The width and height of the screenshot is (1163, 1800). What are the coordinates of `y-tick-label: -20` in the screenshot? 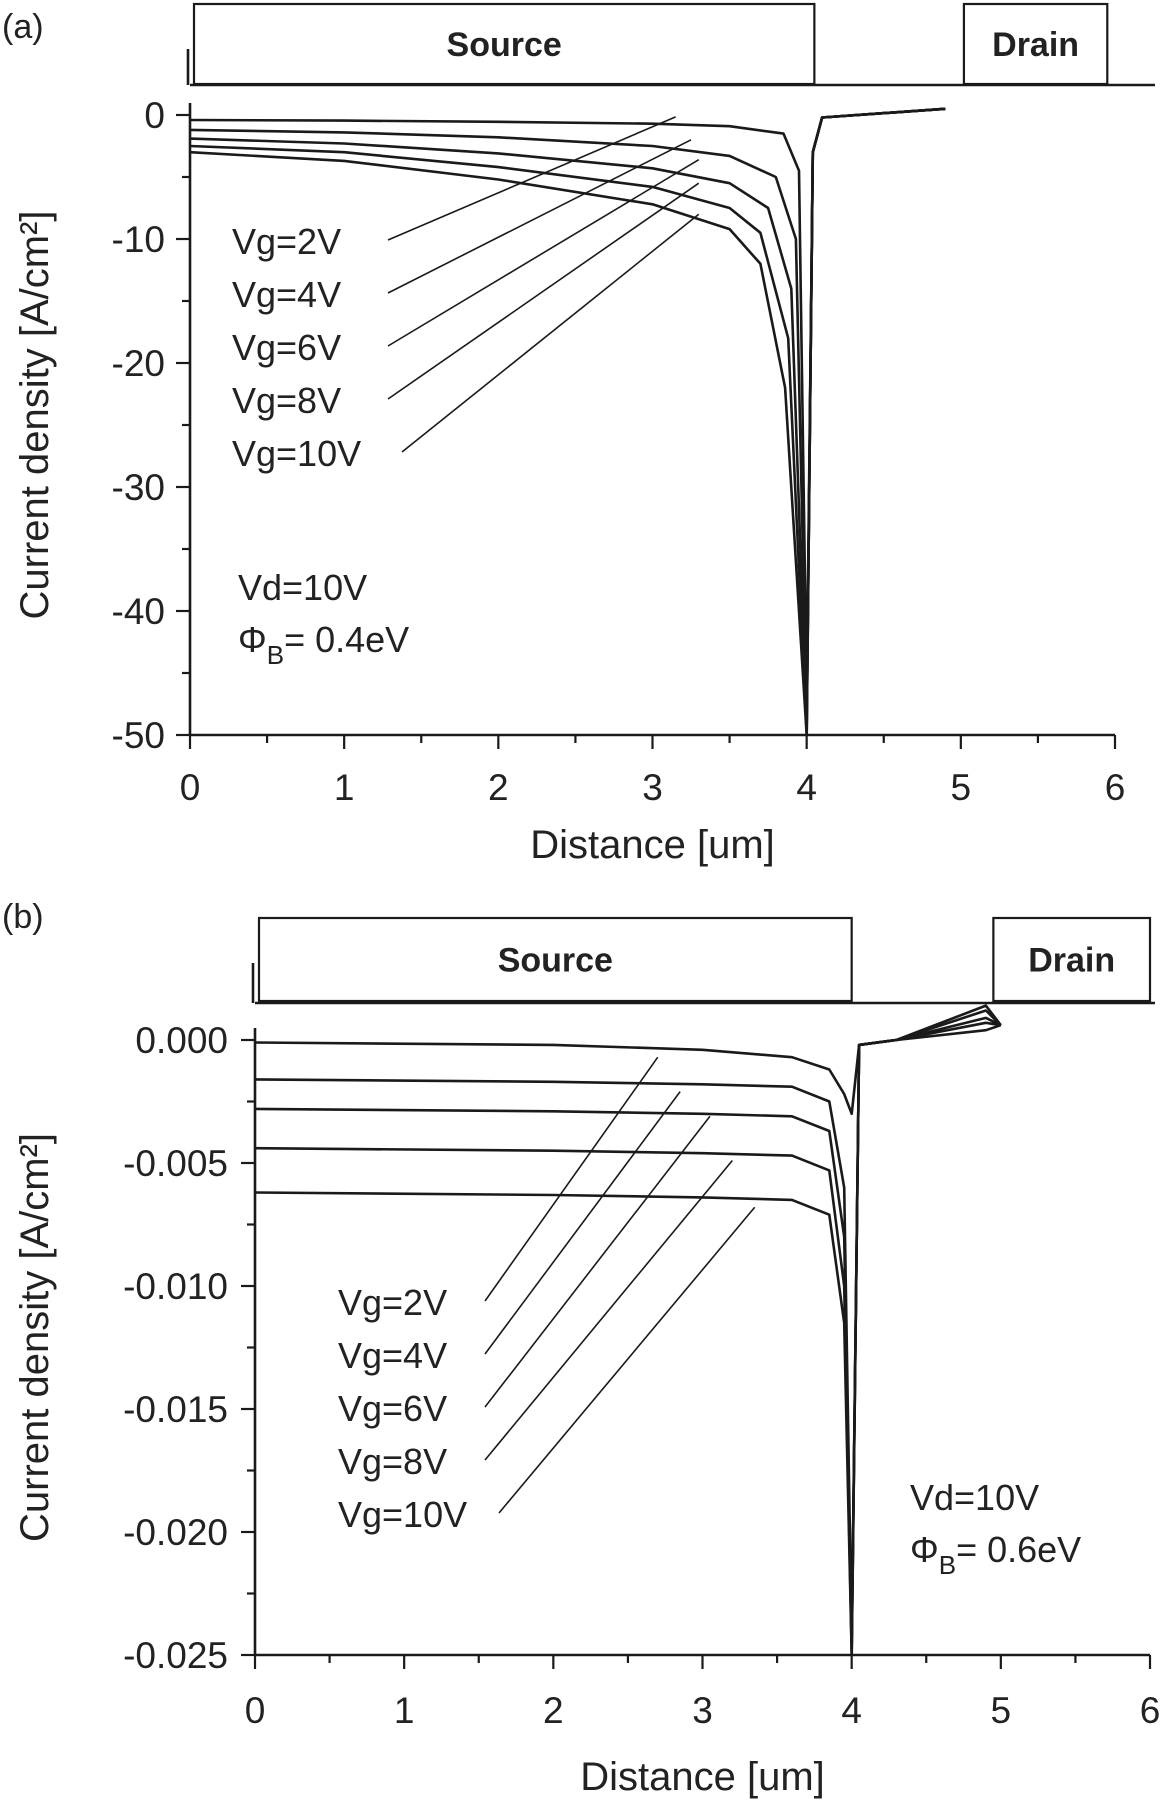 It's located at (138, 363).